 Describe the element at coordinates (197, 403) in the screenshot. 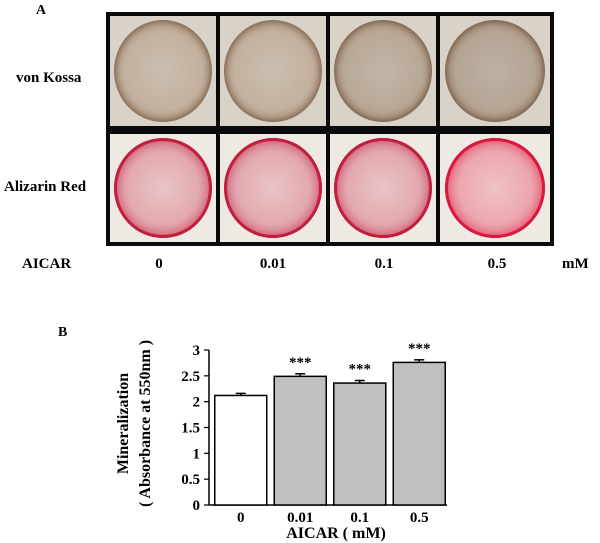

I see `y-tick-label: 2` at that location.